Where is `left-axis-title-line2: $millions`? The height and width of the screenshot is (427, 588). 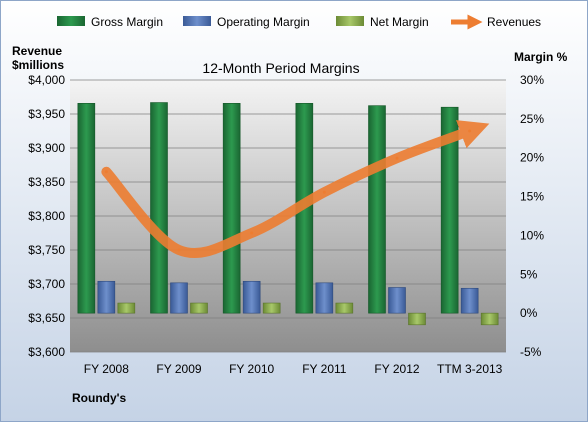
left-axis-title-line2: $millions is located at coordinates (38, 65).